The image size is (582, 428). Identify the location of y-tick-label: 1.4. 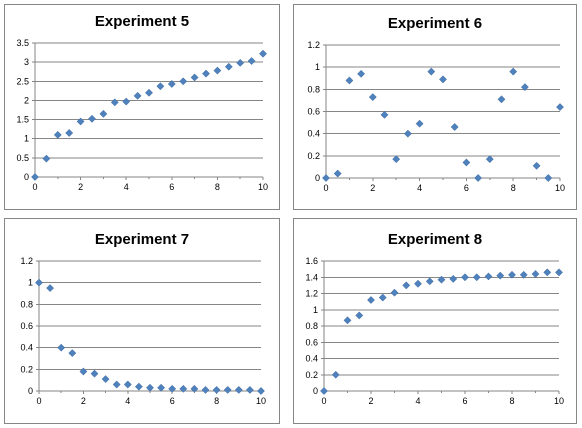
(311, 277).